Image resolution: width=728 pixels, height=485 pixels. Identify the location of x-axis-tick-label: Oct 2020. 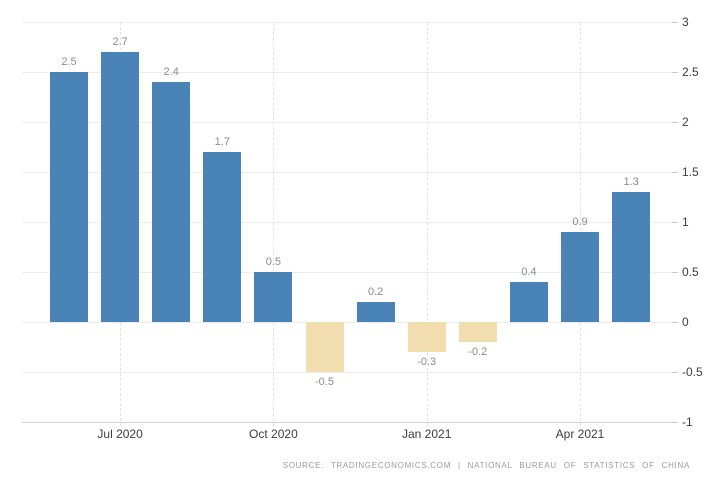
(273, 434).